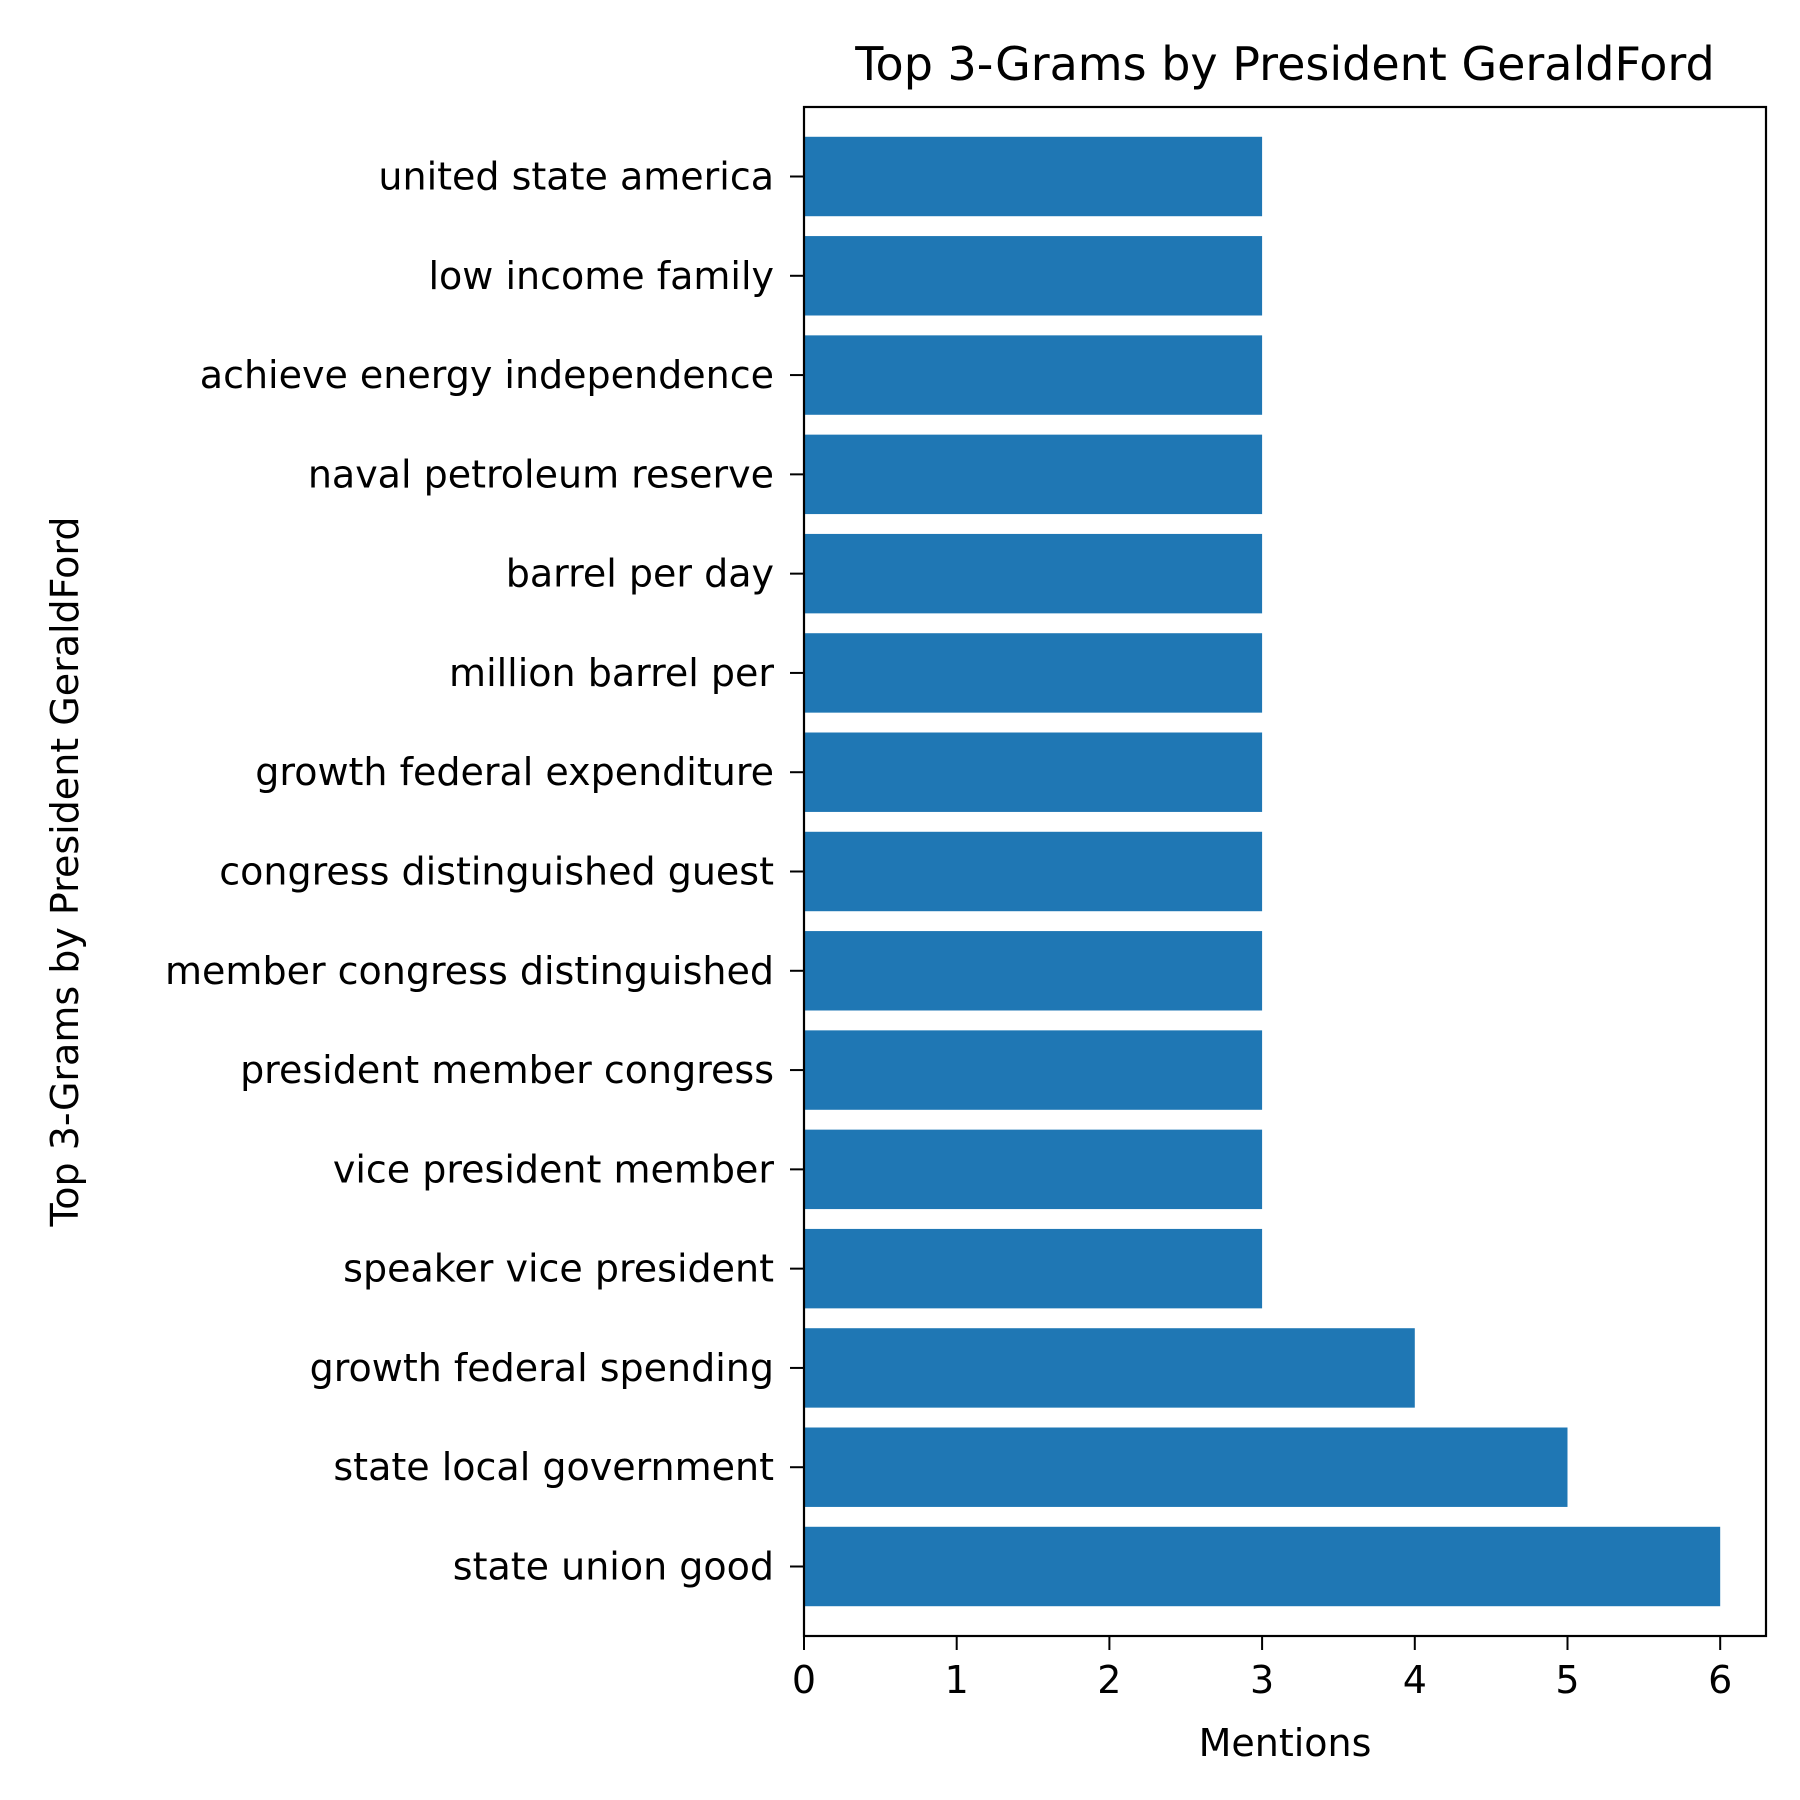 This screenshot has height=1800, width=1800. I want to click on y-tick-label: member congress distinguished, so click(469, 971).